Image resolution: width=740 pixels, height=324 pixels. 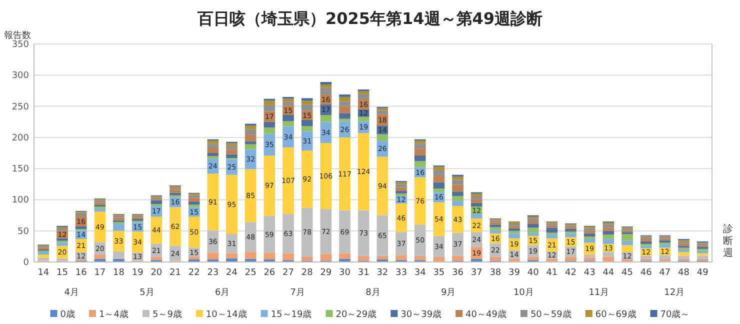 I want to click on x-tick-label: 41, so click(x=552, y=273).